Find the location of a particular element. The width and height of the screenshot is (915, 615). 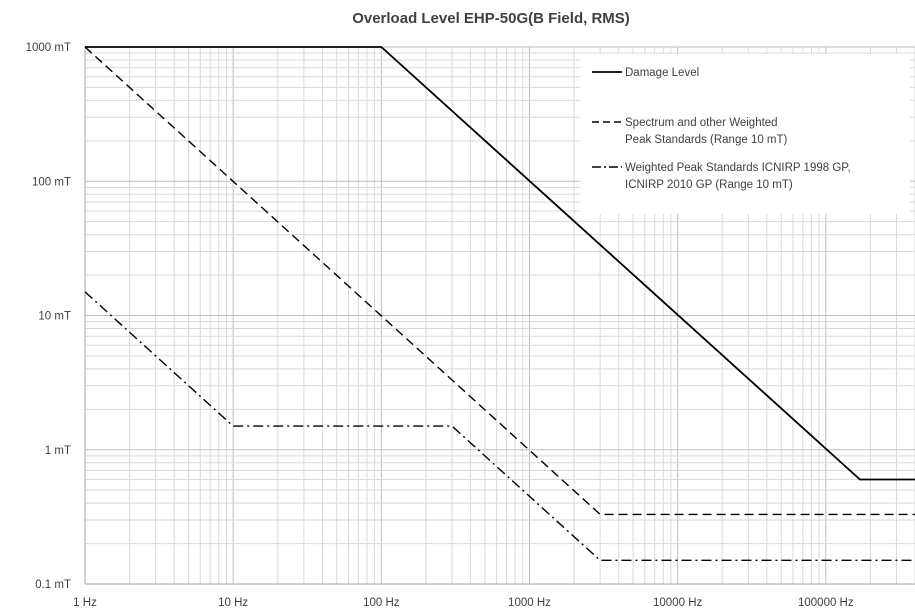

x-tick-label: 100000 Hz is located at coordinates (826, 603).